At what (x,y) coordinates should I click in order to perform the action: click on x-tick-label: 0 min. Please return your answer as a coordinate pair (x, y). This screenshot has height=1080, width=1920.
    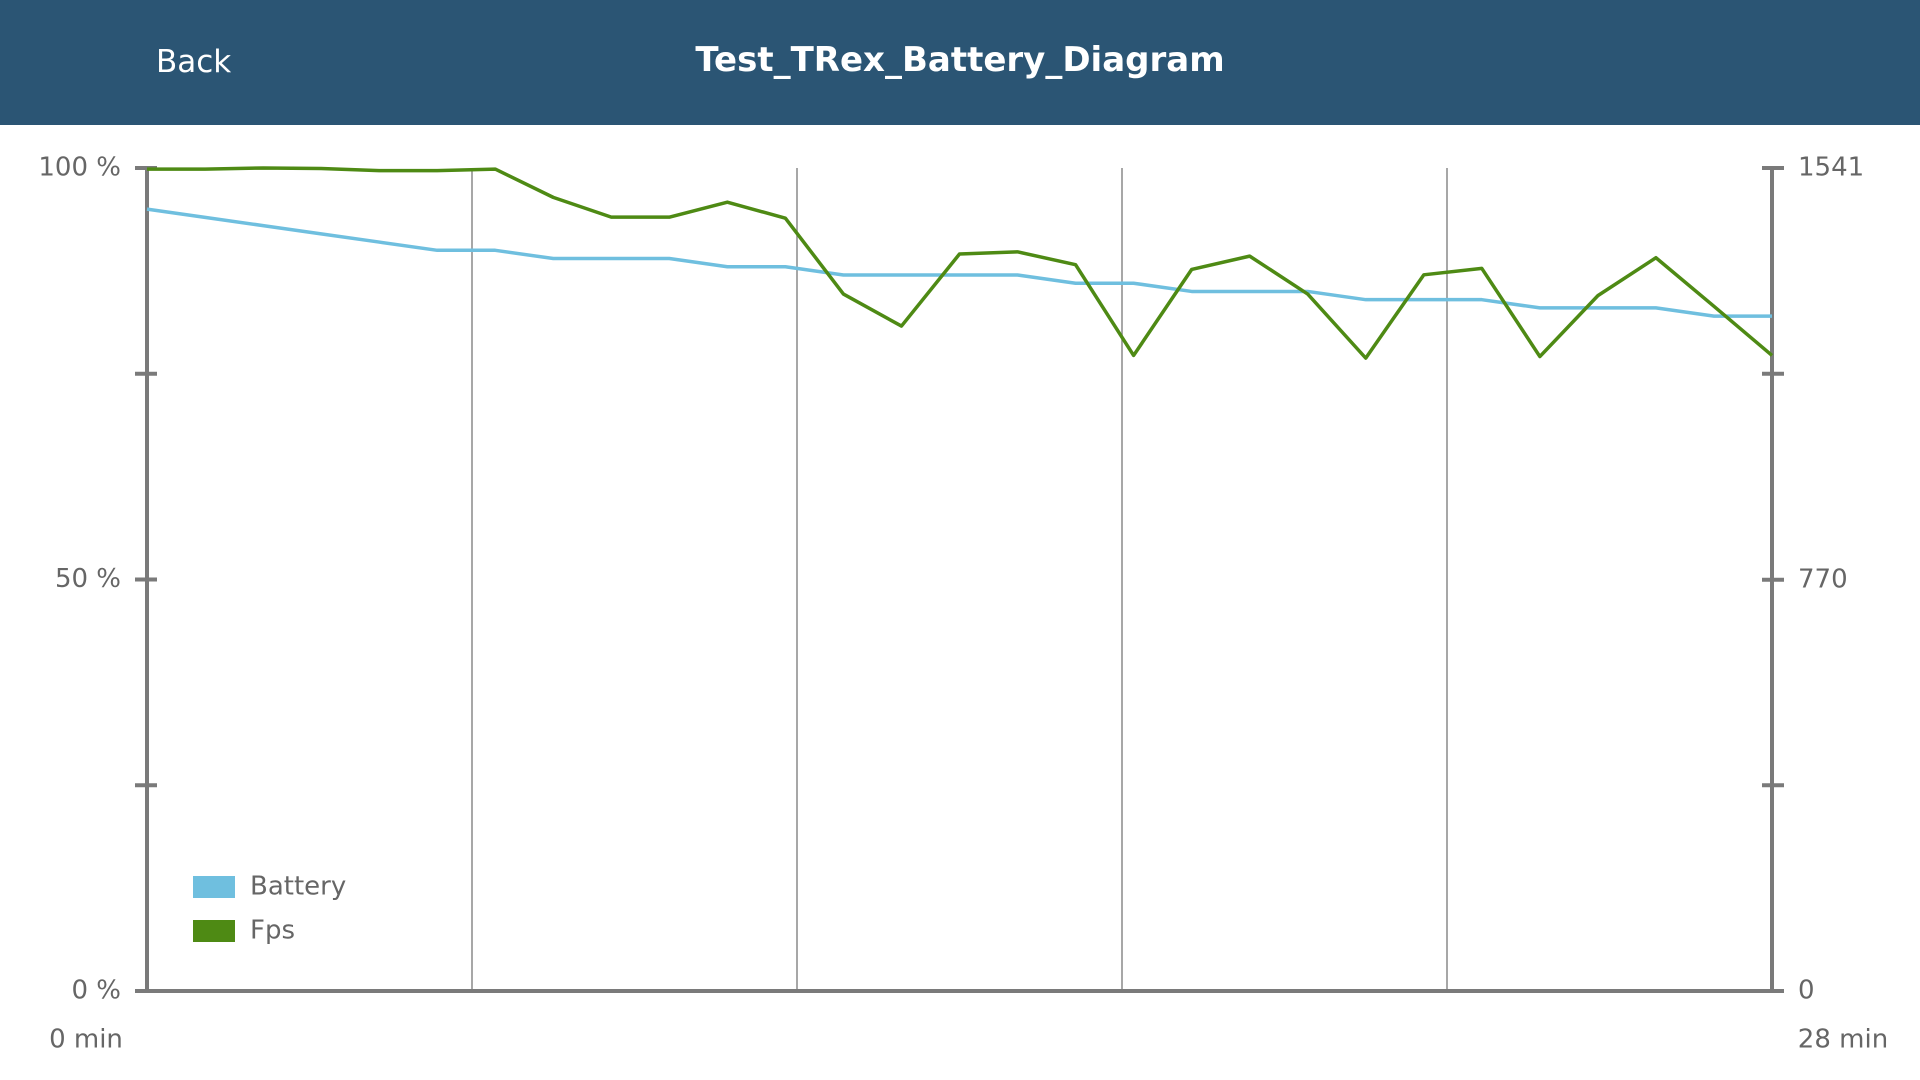
    Looking at the image, I should click on (86, 1040).